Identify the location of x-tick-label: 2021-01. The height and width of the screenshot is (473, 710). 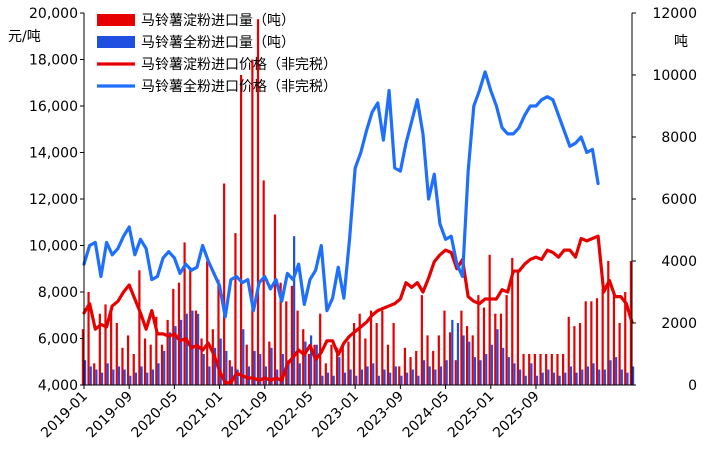
(200, 415).